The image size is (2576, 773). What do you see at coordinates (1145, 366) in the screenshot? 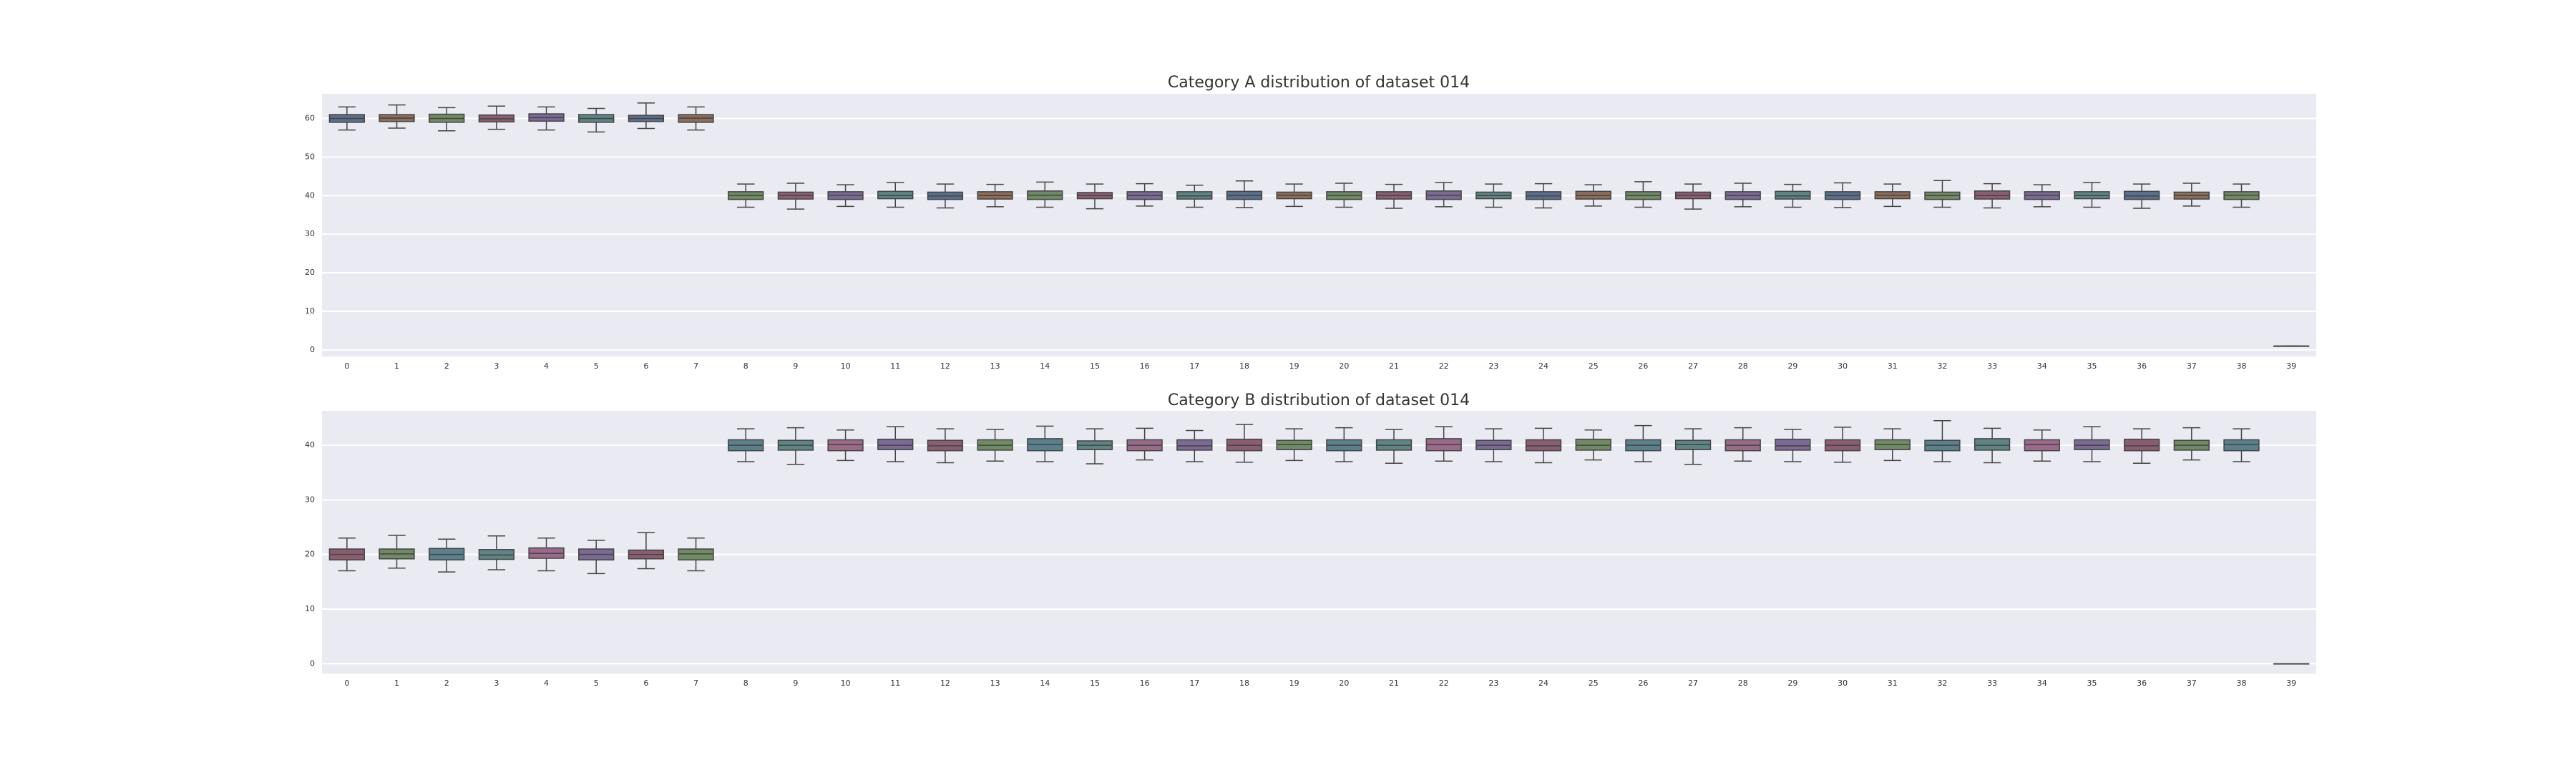
I see `x-tick-label: 16` at bounding box center [1145, 366].